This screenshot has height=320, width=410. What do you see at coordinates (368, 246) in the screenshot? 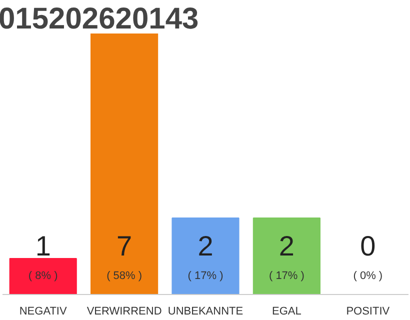
I see `annotation: 0` at bounding box center [368, 246].